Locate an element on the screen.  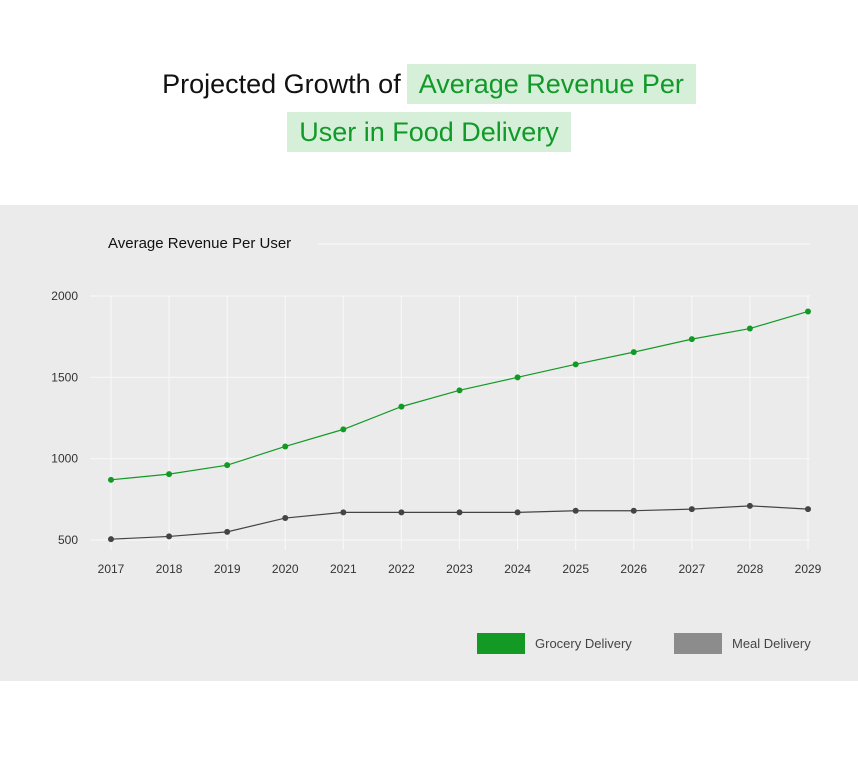
title-highlight-line2: User in Food Delivery is located at coordinates (429, 132).